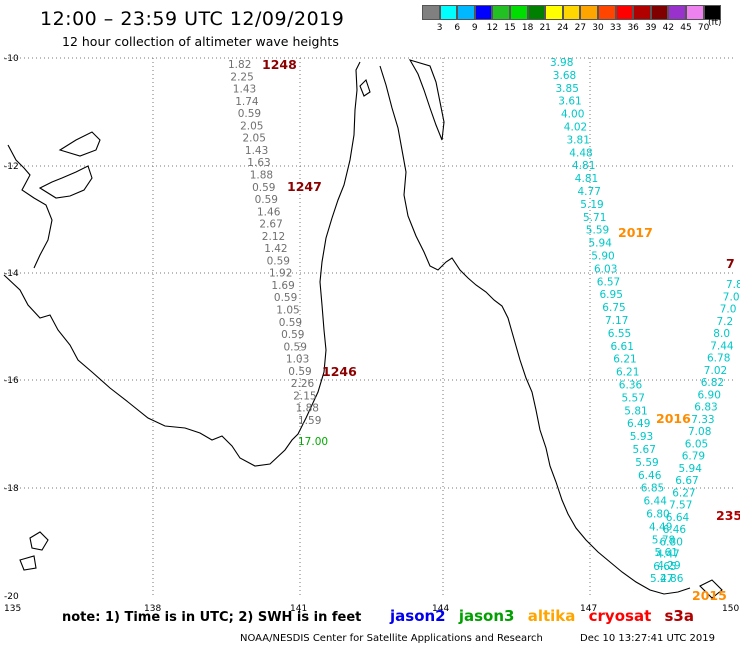 The height and width of the screenshot is (650, 740). I want to click on lon-label: 150, so click(730, 609).